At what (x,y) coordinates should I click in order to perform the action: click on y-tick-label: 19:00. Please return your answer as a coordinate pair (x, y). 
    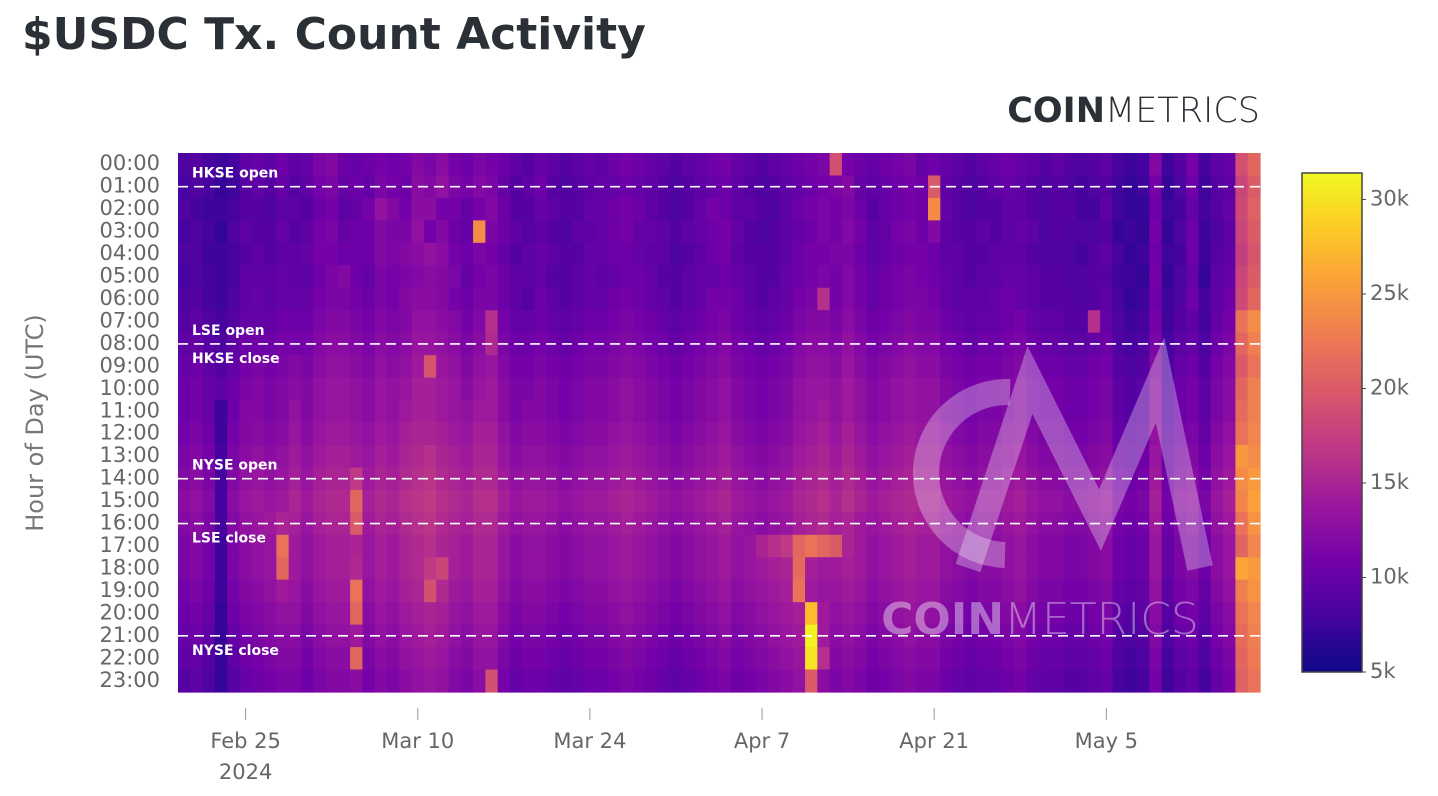
    Looking at the image, I should click on (129, 590).